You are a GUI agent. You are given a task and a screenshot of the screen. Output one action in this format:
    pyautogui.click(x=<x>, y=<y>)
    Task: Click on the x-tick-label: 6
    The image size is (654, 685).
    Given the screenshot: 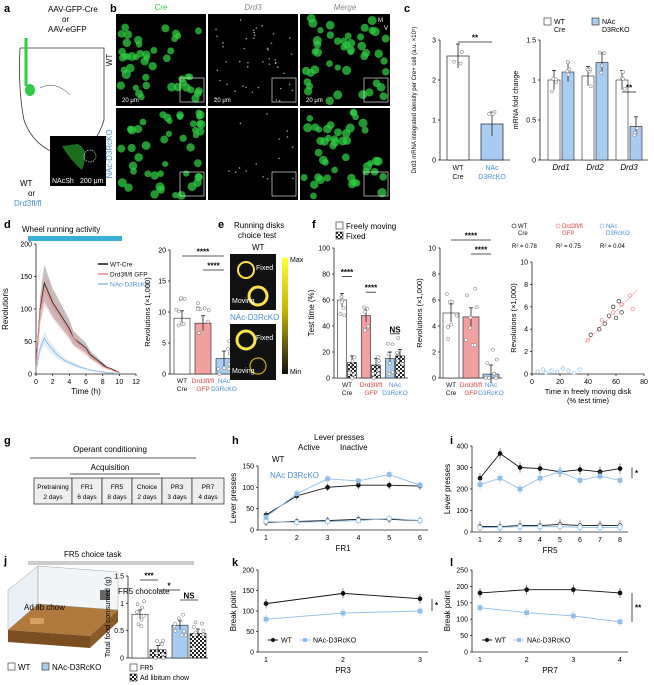 What is the action you would take?
    pyautogui.click(x=86, y=382)
    